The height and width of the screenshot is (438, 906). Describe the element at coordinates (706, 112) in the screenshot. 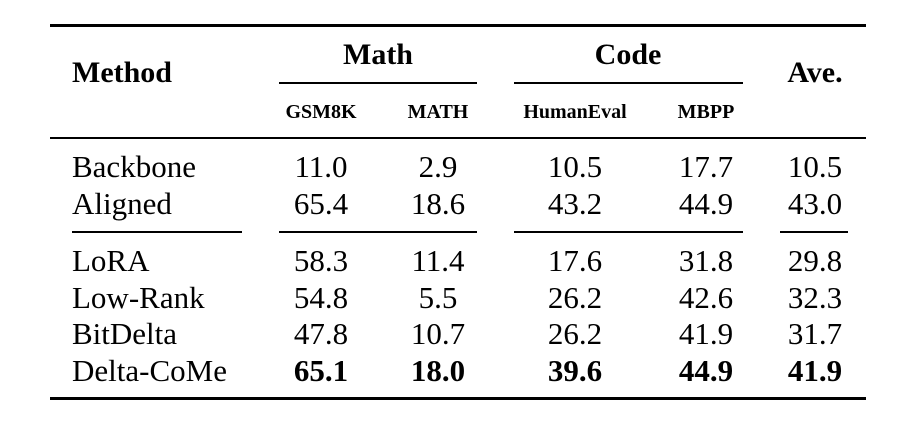

I see `col-mbpp: MBPP` at that location.